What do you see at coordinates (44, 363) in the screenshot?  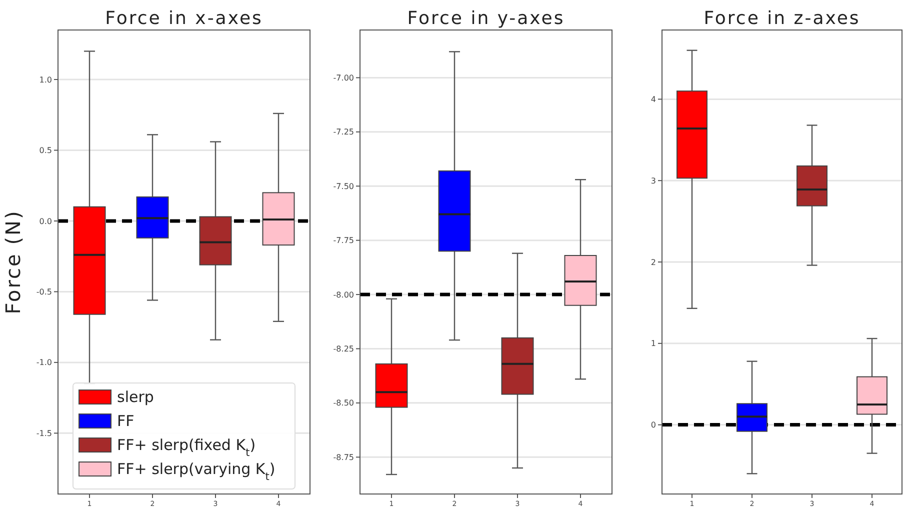 I see `y-tick-label: -1.0` at bounding box center [44, 363].